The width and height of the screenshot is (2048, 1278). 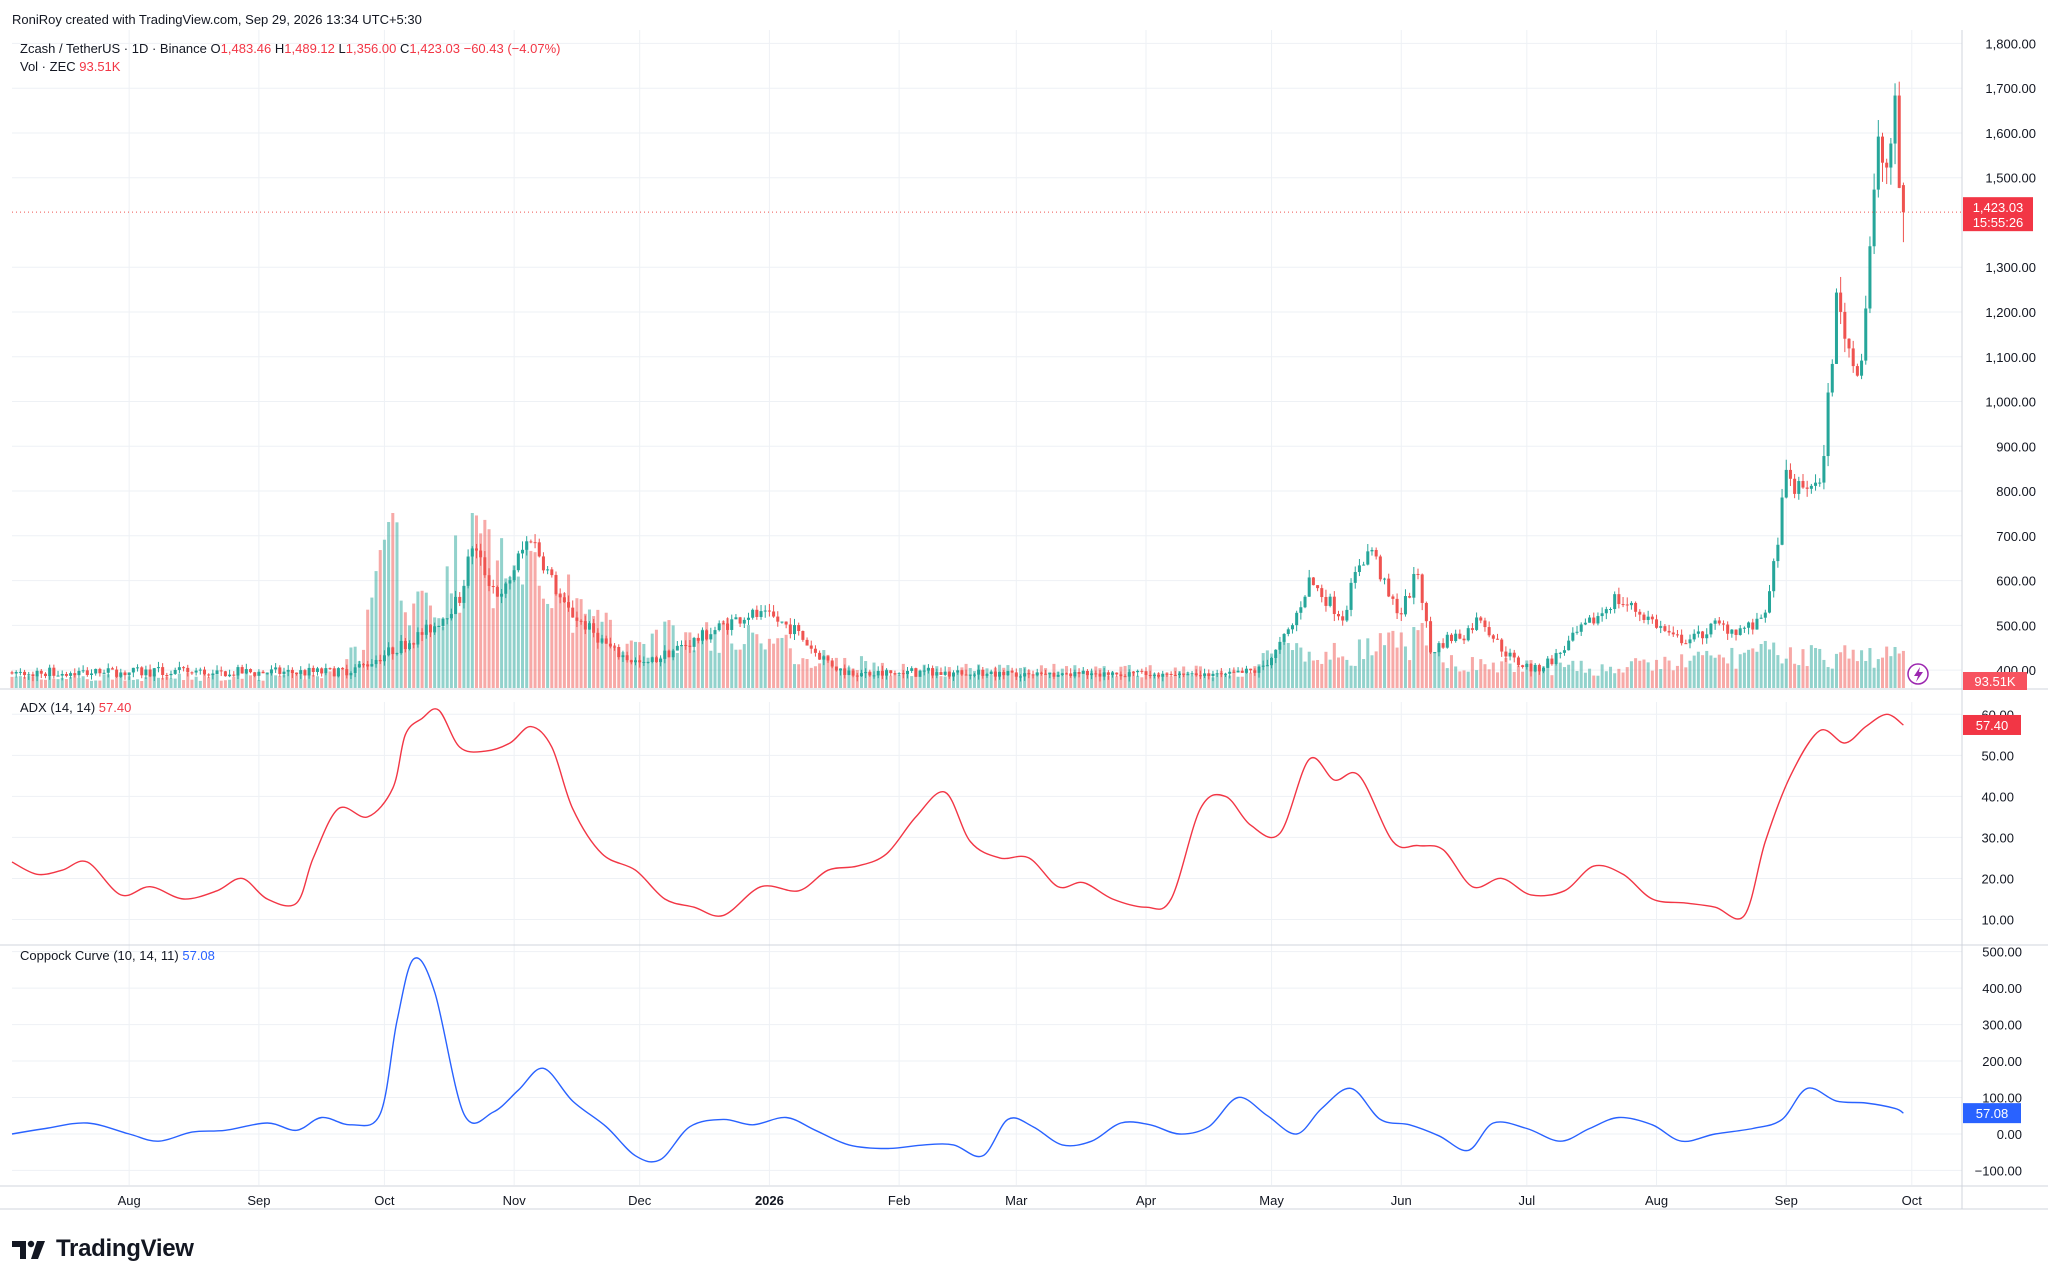 I want to click on volume-label: Vol · ZEC, so click(x=48, y=66).